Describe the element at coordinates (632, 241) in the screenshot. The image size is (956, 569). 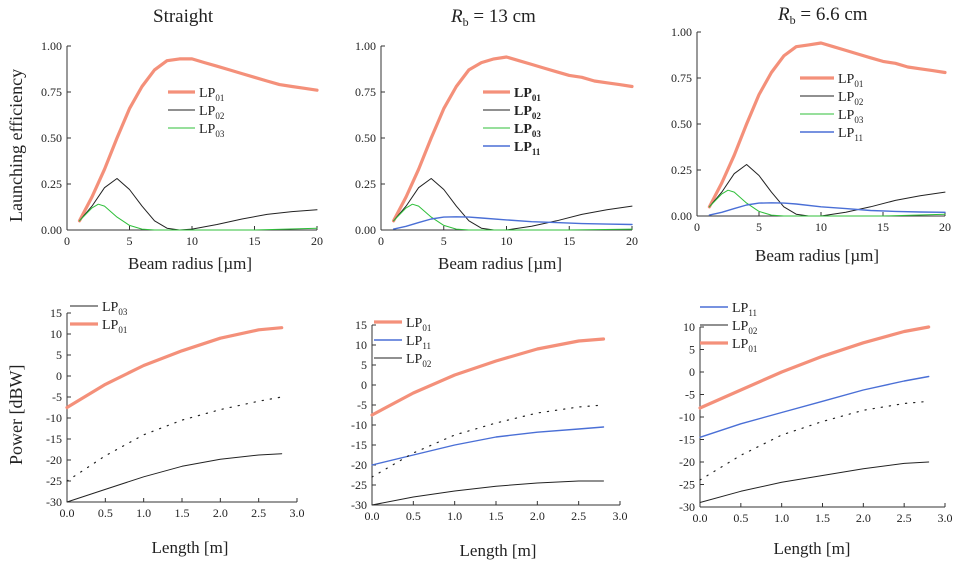
I see `x-tick-label: 20` at that location.